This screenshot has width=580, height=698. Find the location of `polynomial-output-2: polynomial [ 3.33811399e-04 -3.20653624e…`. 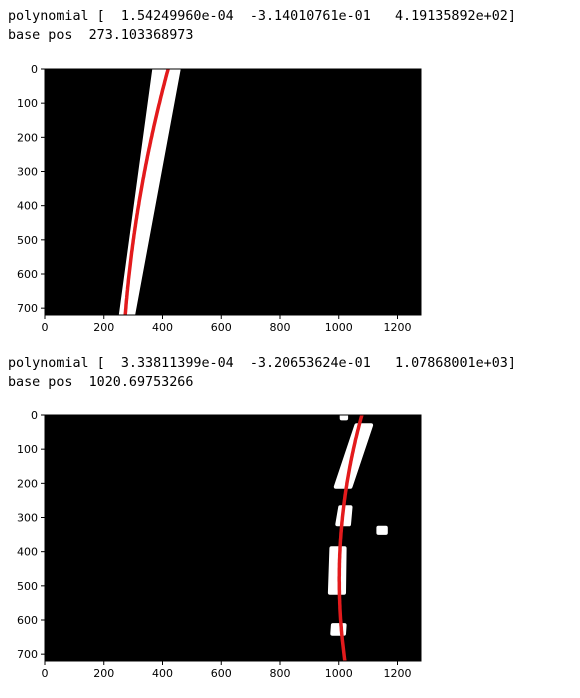

polynomial-output-2: polynomial [ 3.33811399e-04 -3.20653624e… is located at coordinates (262, 373).